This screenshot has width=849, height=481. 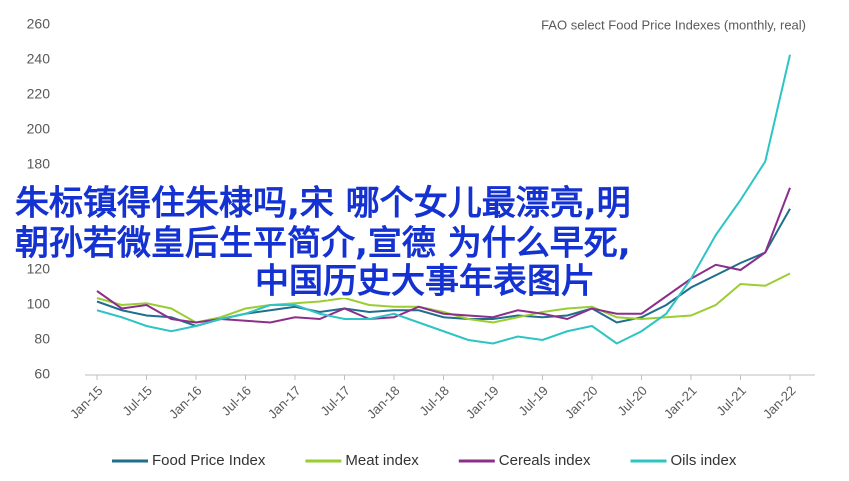 What do you see at coordinates (39, 304) in the screenshot?
I see `y-tick-label: 100` at bounding box center [39, 304].